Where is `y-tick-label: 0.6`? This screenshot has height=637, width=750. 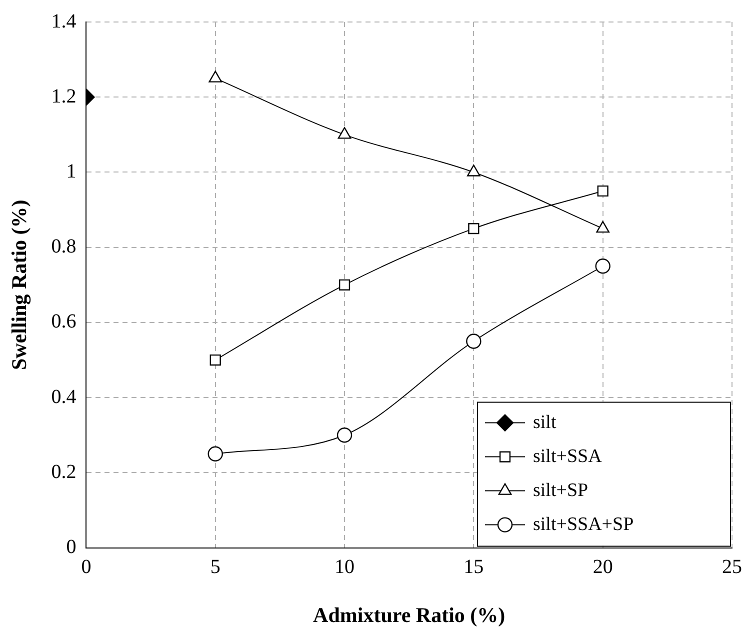
y-tick-label: 0.6 is located at coordinates (63, 321).